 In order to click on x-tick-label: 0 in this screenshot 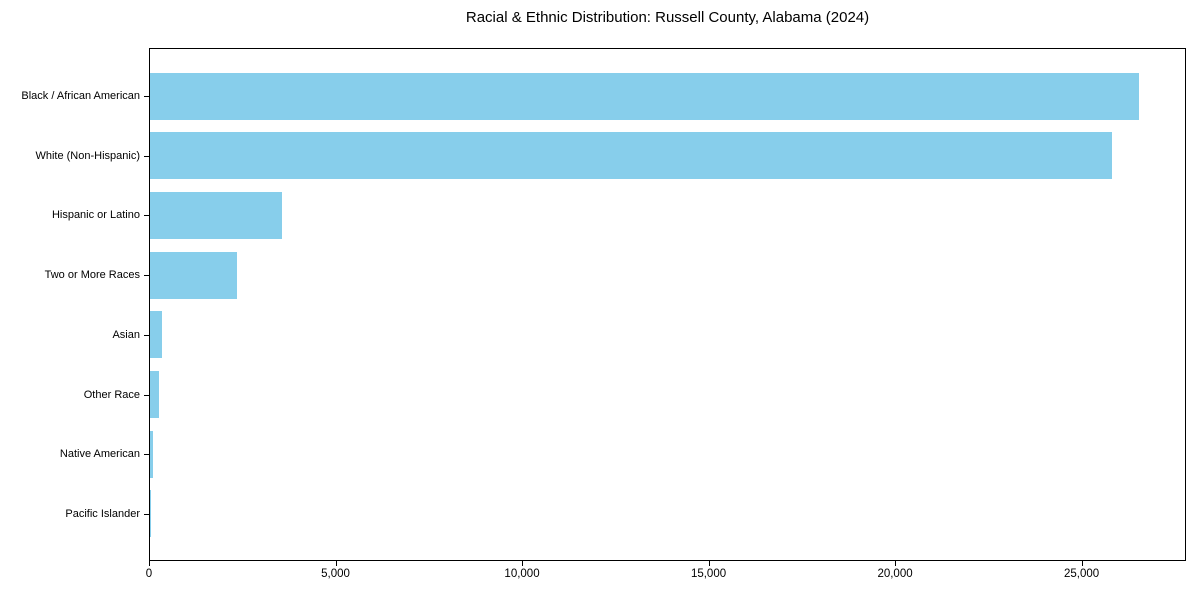, I will do `click(149, 574)`.